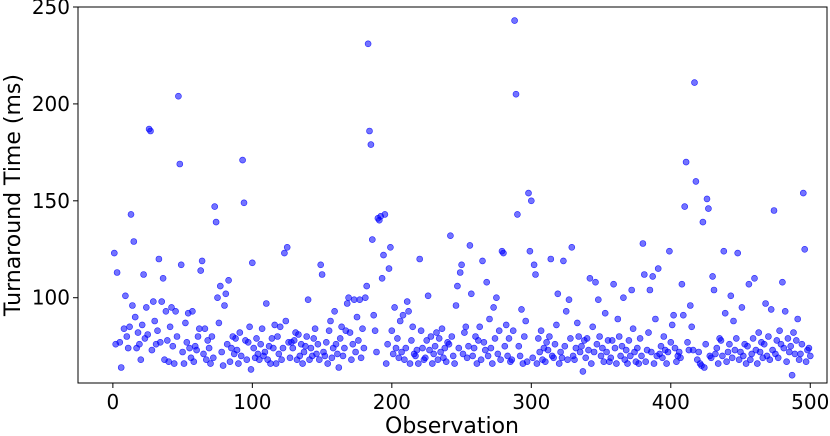 The image size is (830, 436). Describe the element at coordinates (252, 402) in the screenshot. I see `x-tick-label: 100` at that location.